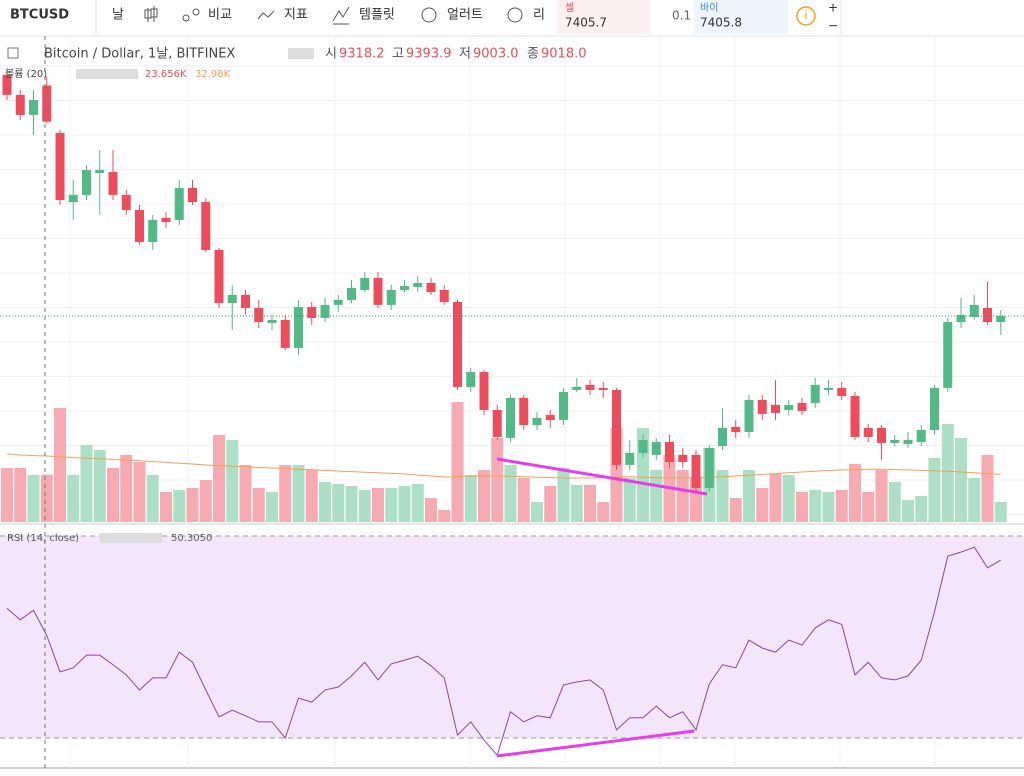  What do you see at coordinates (539, 15) in the screenshot?
I see `replay: 리` at bounding box center [539, 15].